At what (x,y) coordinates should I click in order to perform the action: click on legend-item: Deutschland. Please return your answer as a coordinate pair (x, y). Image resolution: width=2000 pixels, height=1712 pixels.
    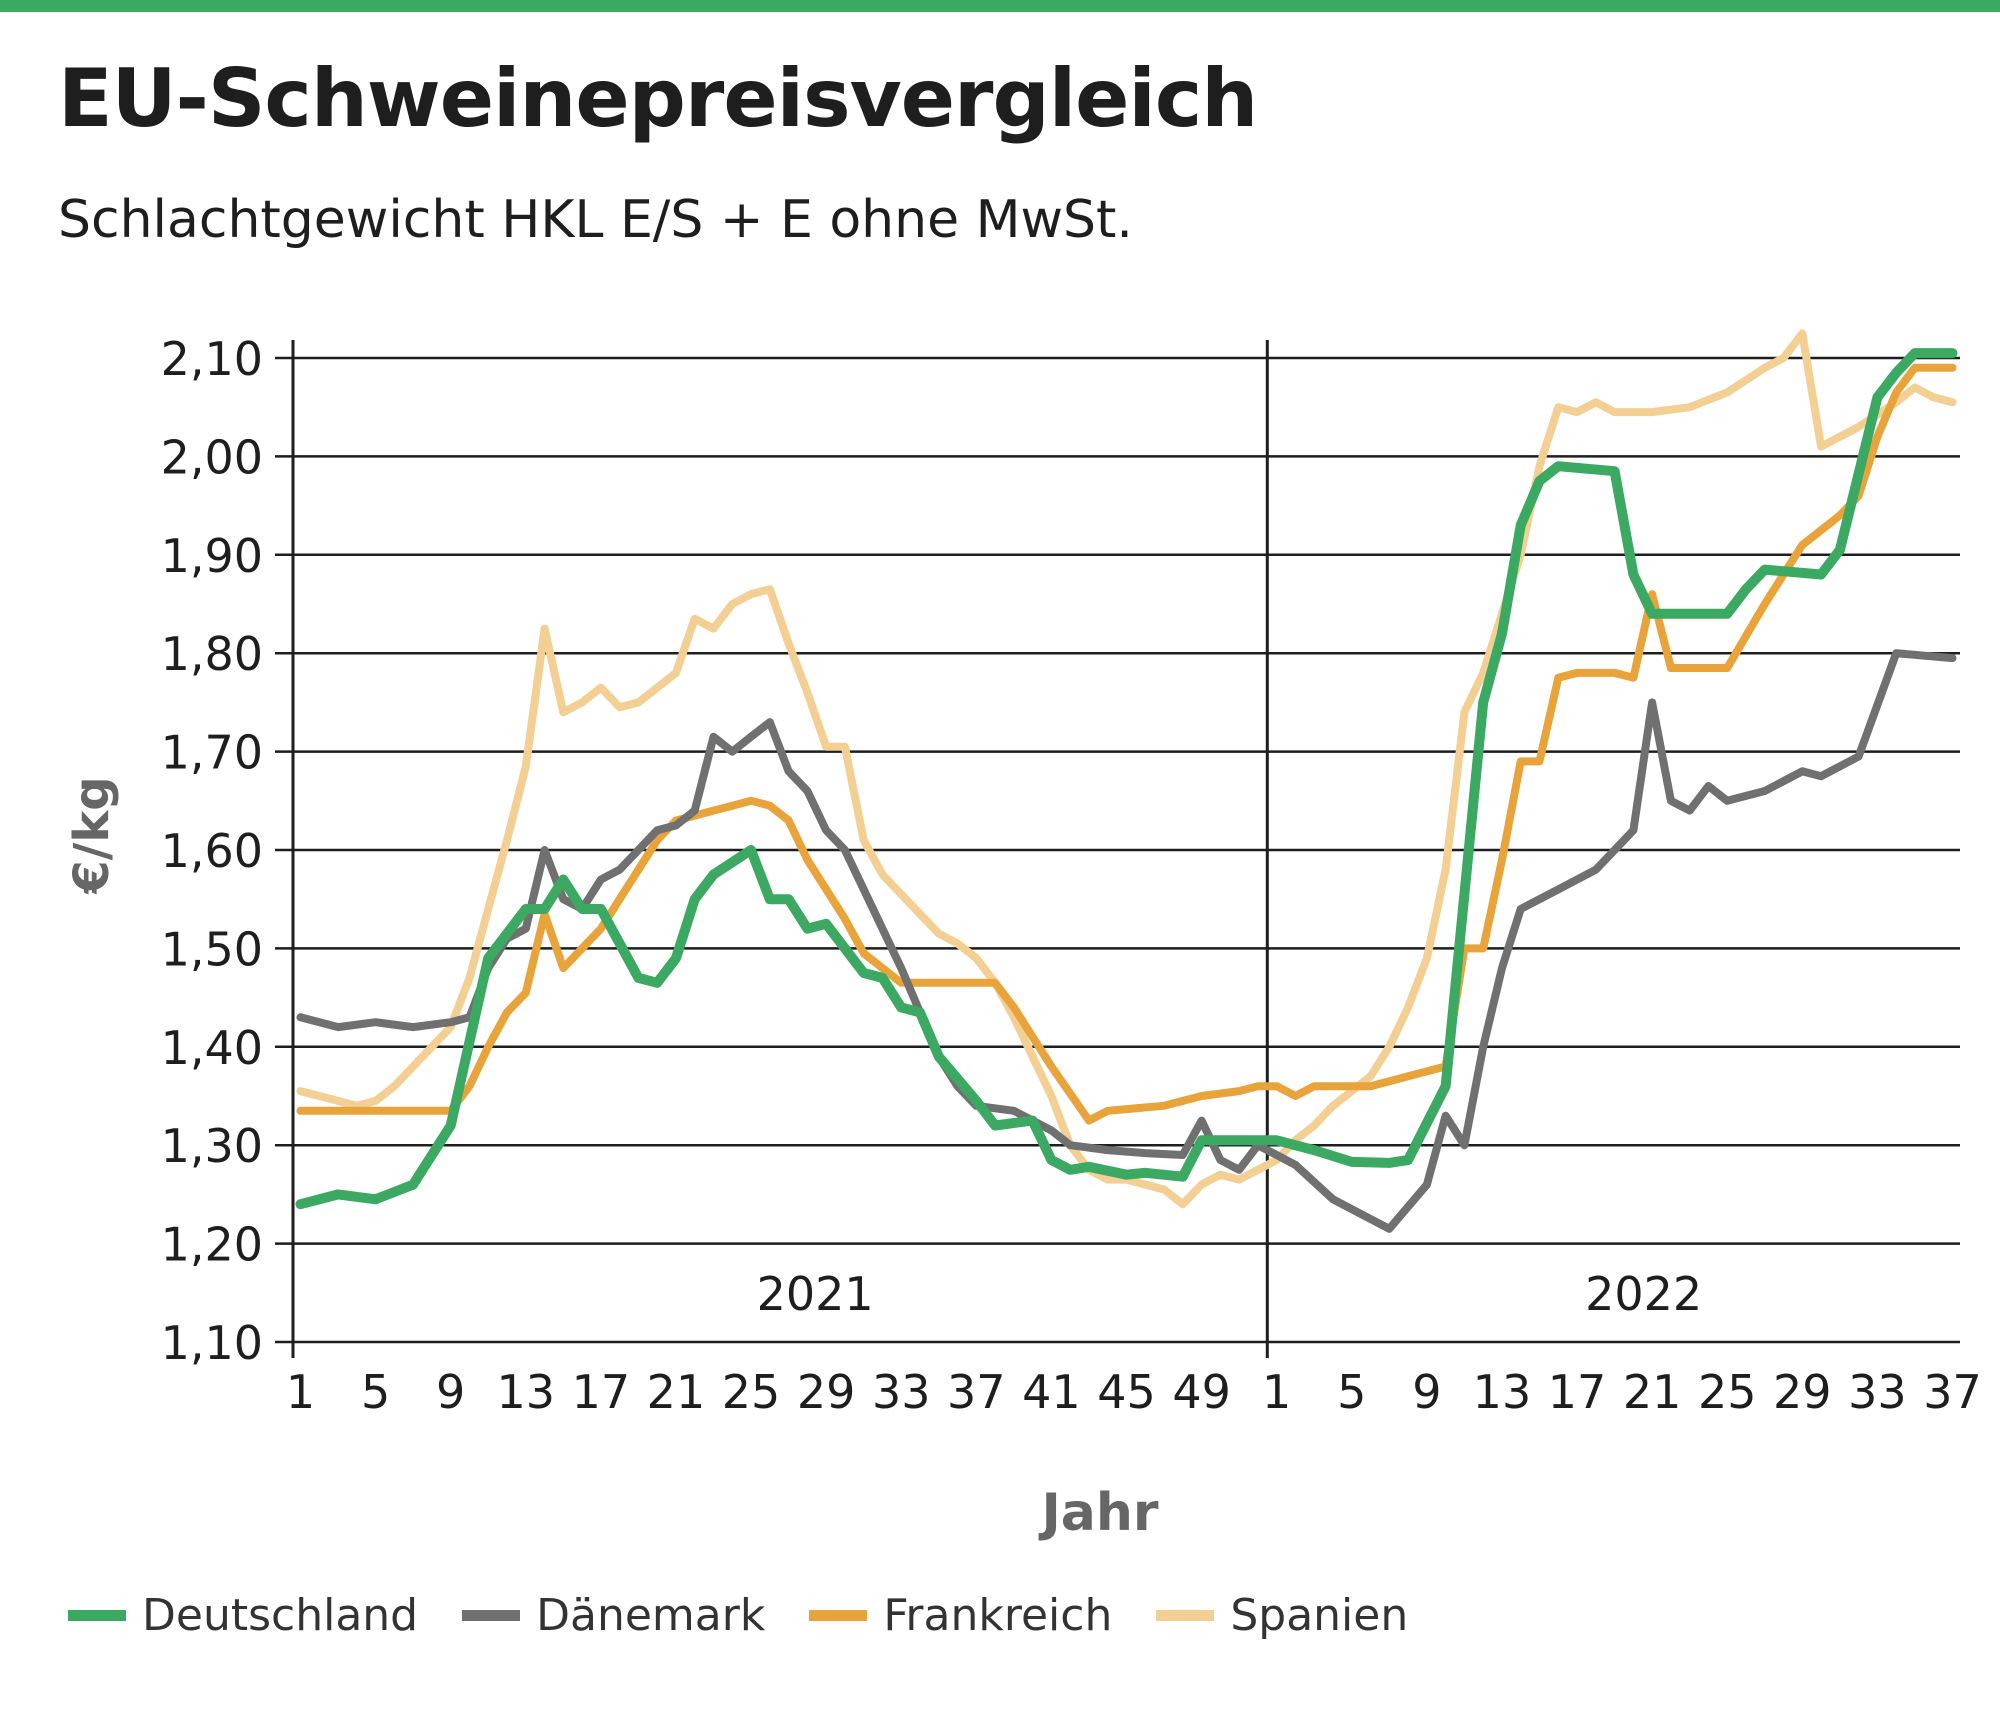
    Looking at the image, I should click on (243, 1615).